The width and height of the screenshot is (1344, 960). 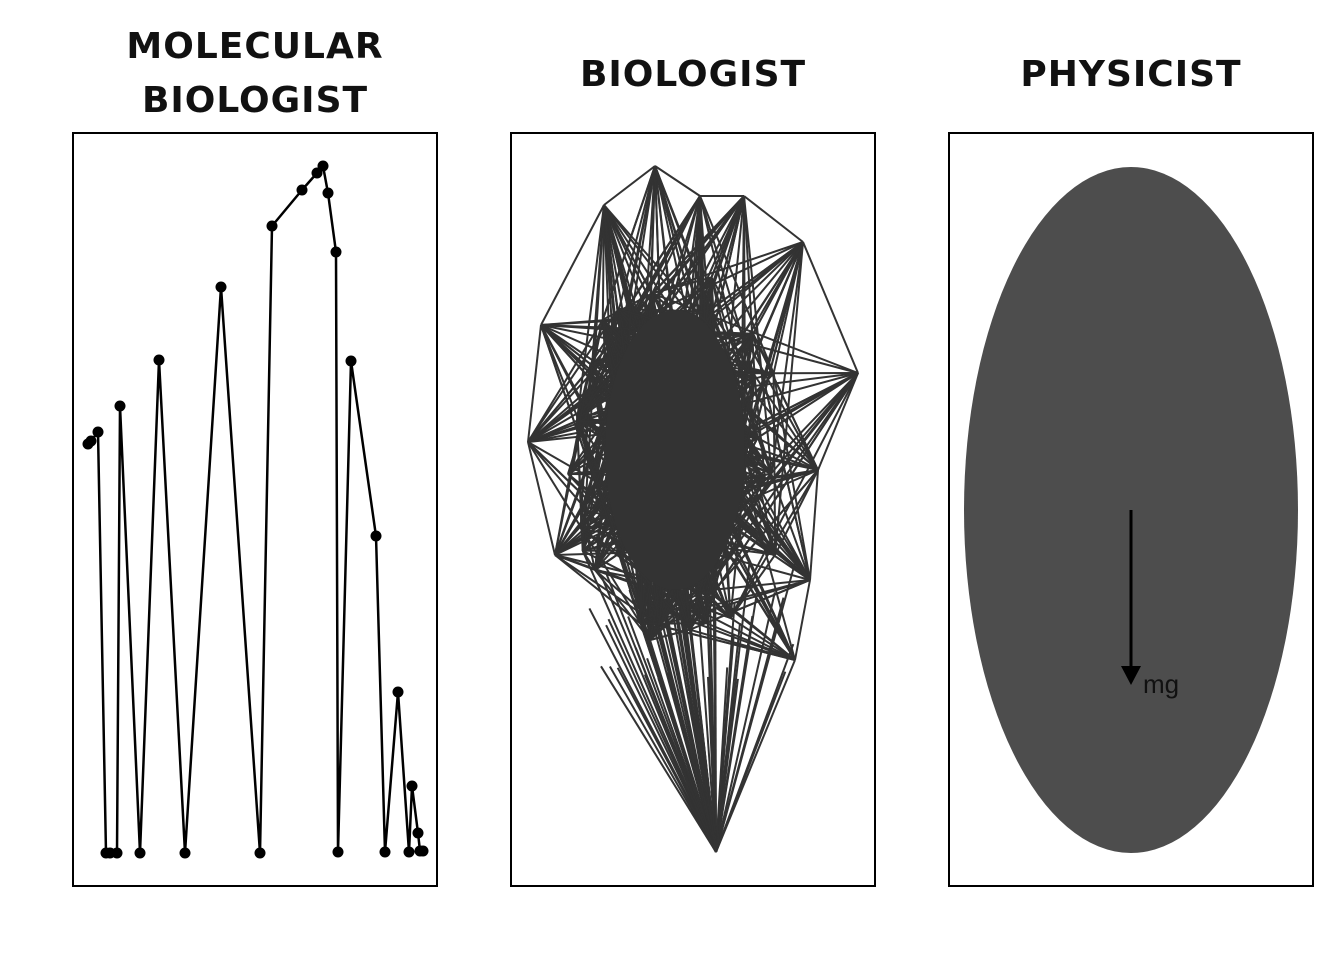 I want to click on panel-title: BIOLOGIST, so click(x=693, y=74).